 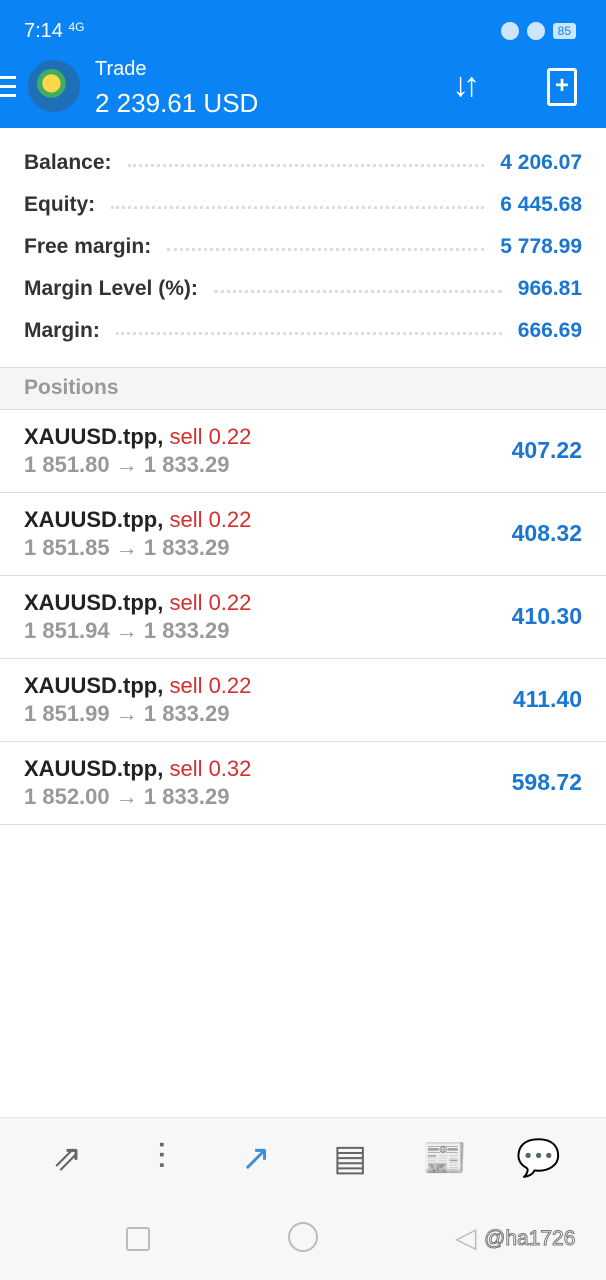 I want to click on app-logo, so click(x=54, y=86).